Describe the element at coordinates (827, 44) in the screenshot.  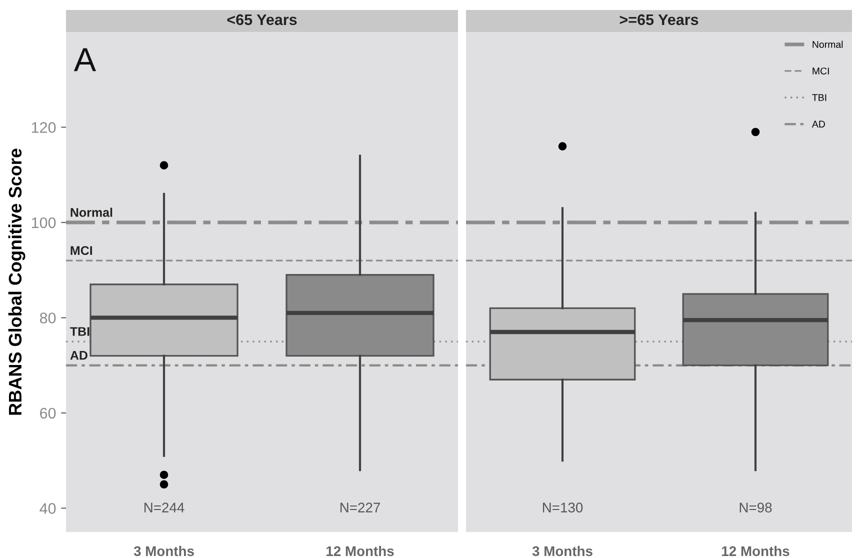
I see `legend-label: Normal` at that location.